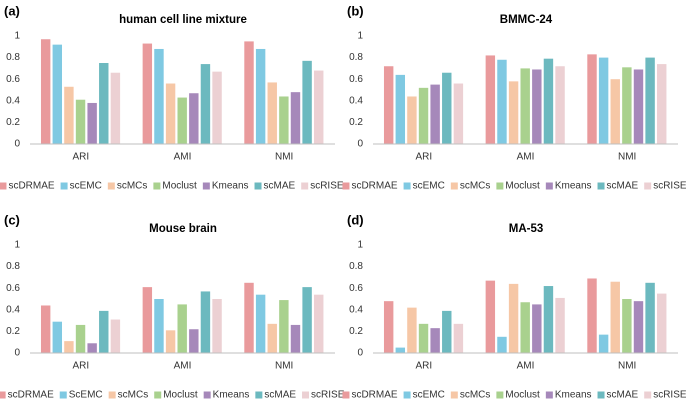 This screenshot has height=417, width=686. Describe the element at coordinates (328, 395) in the screenshot. I see `legend-label: scRISE` at that location.